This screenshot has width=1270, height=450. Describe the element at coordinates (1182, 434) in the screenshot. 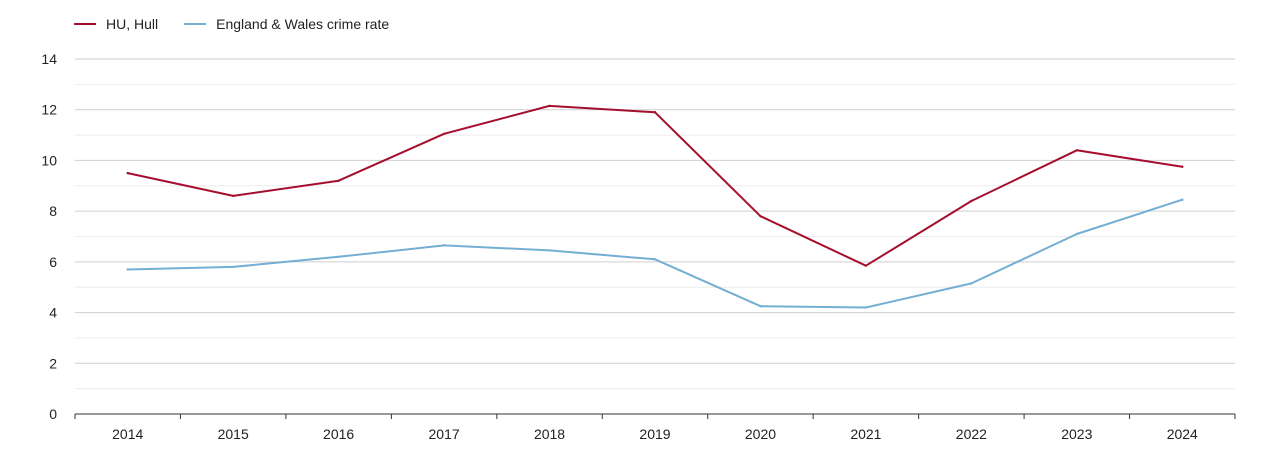

I see `x-tick-label: 2024` at that location.